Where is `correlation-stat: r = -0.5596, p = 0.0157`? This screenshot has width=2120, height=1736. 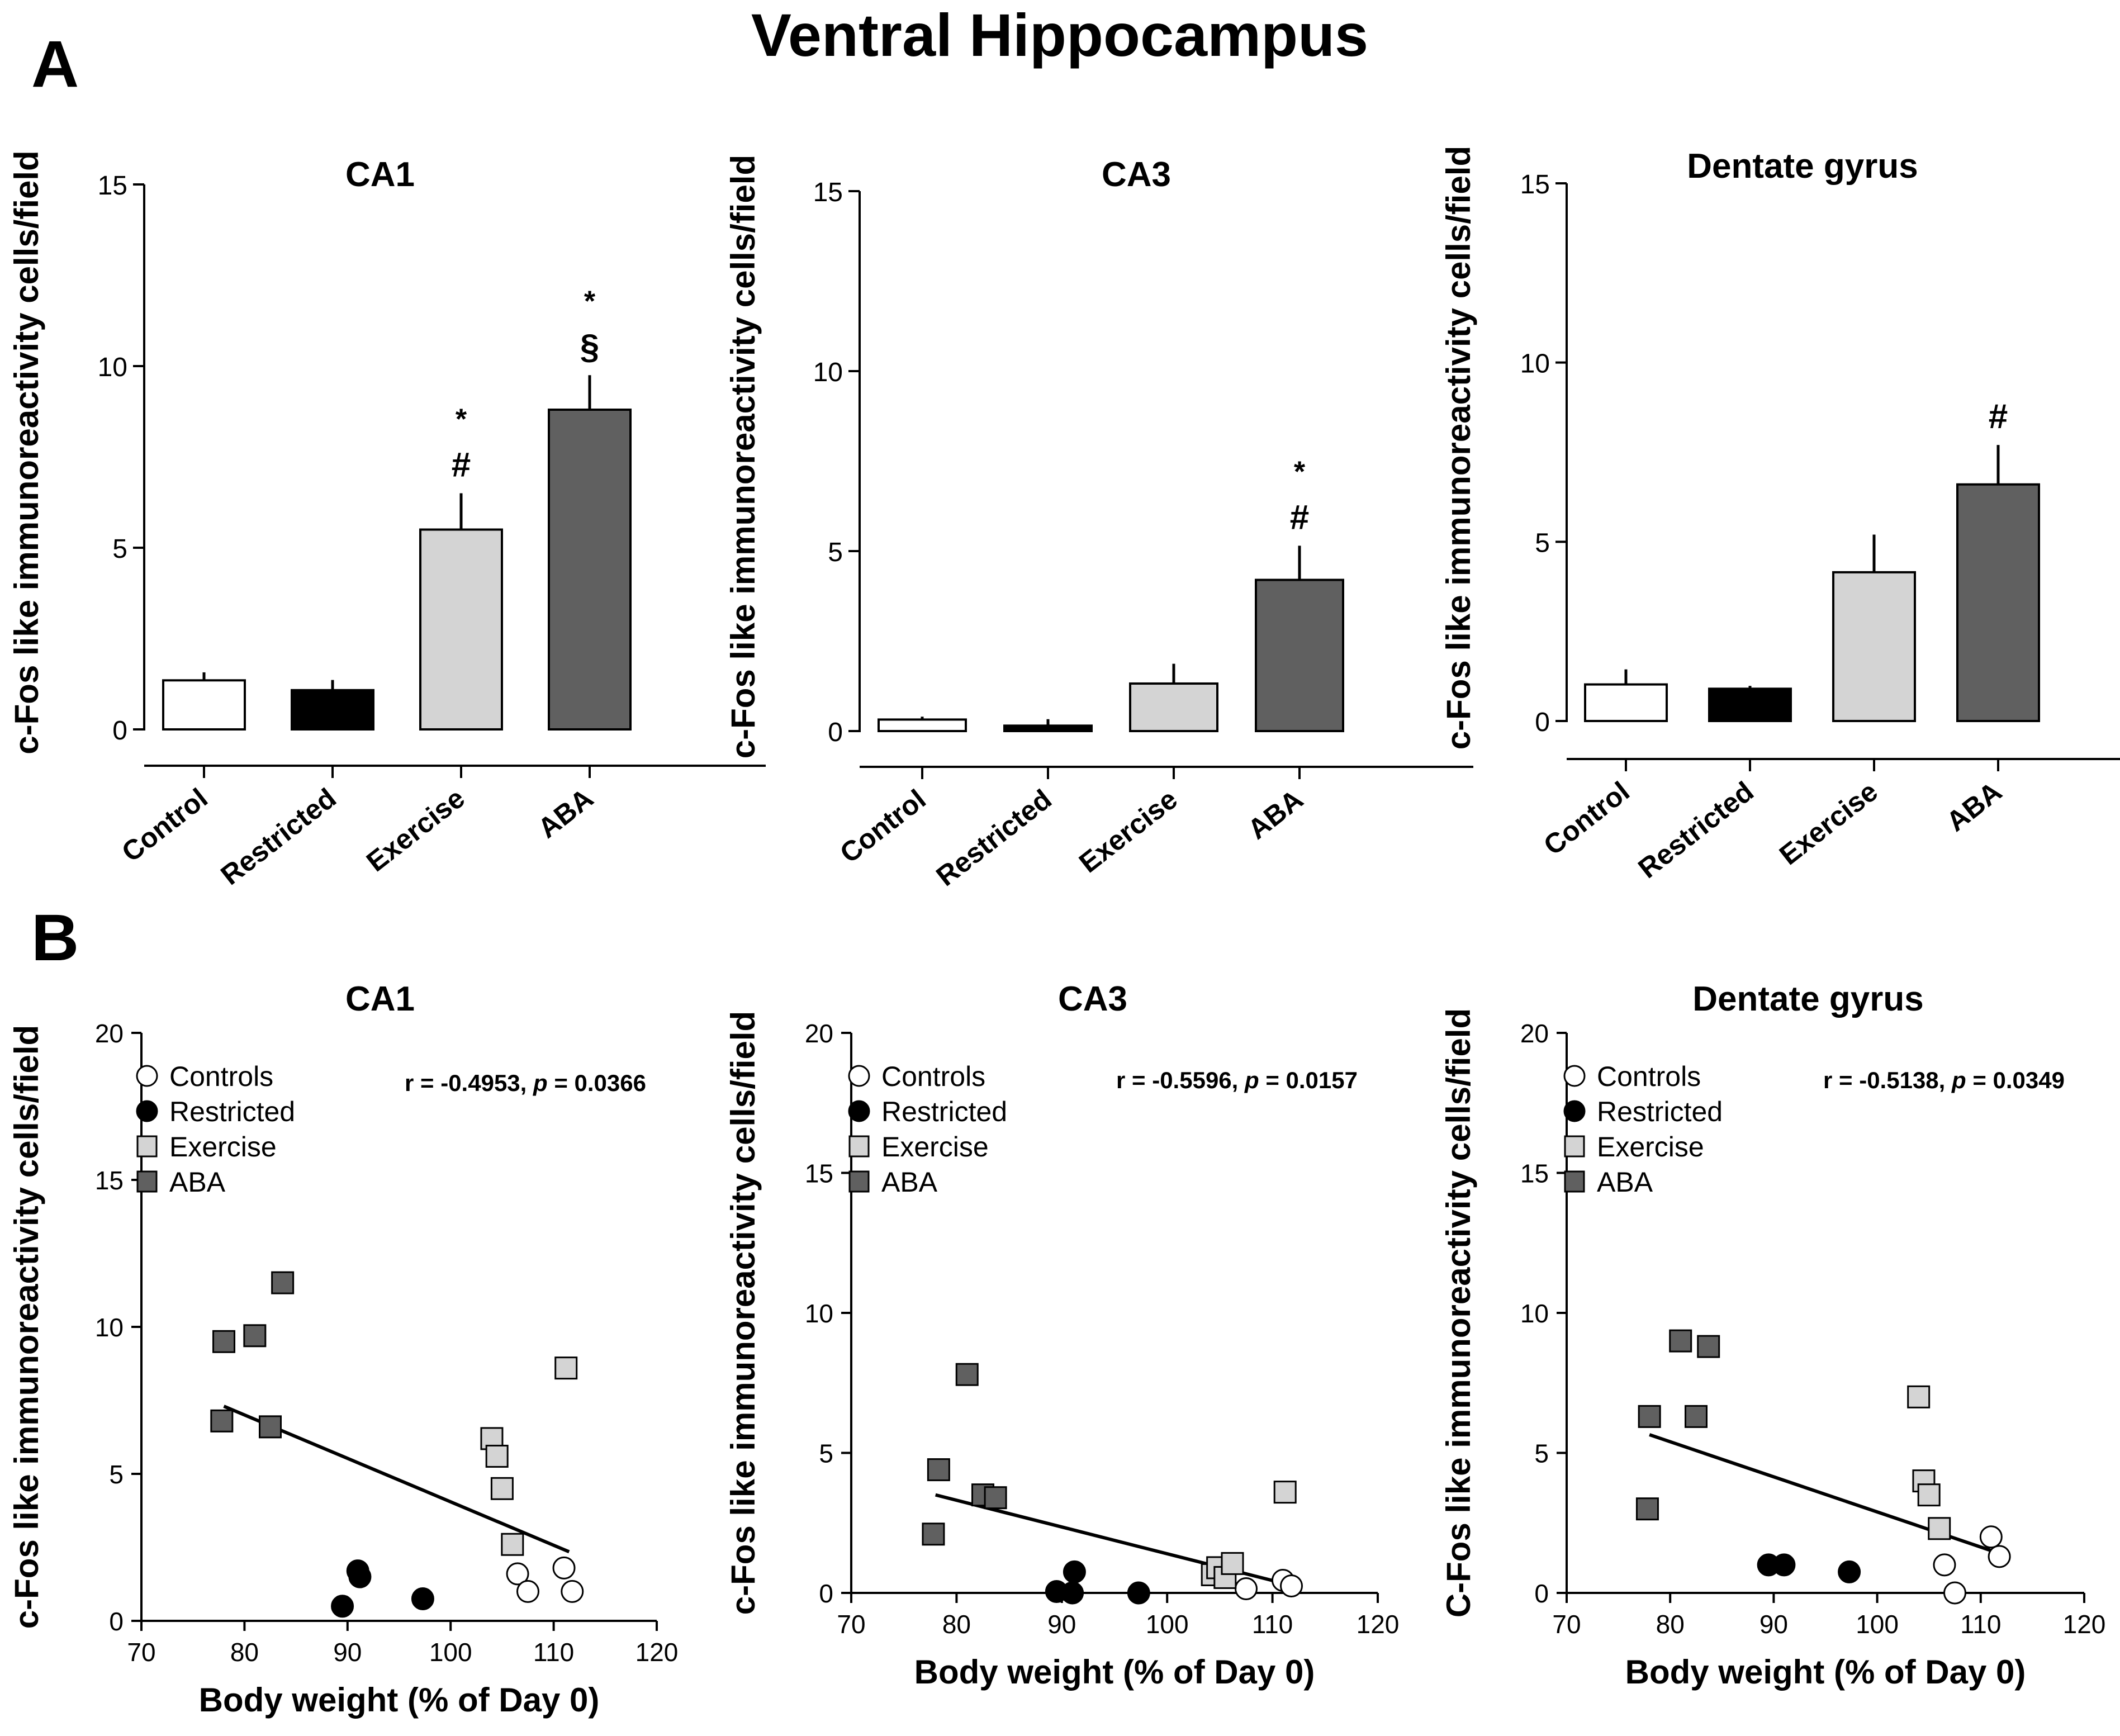 correlation-stat: r = -0.5596, p = 0.0157 is located at coordinates (1237, 1080).